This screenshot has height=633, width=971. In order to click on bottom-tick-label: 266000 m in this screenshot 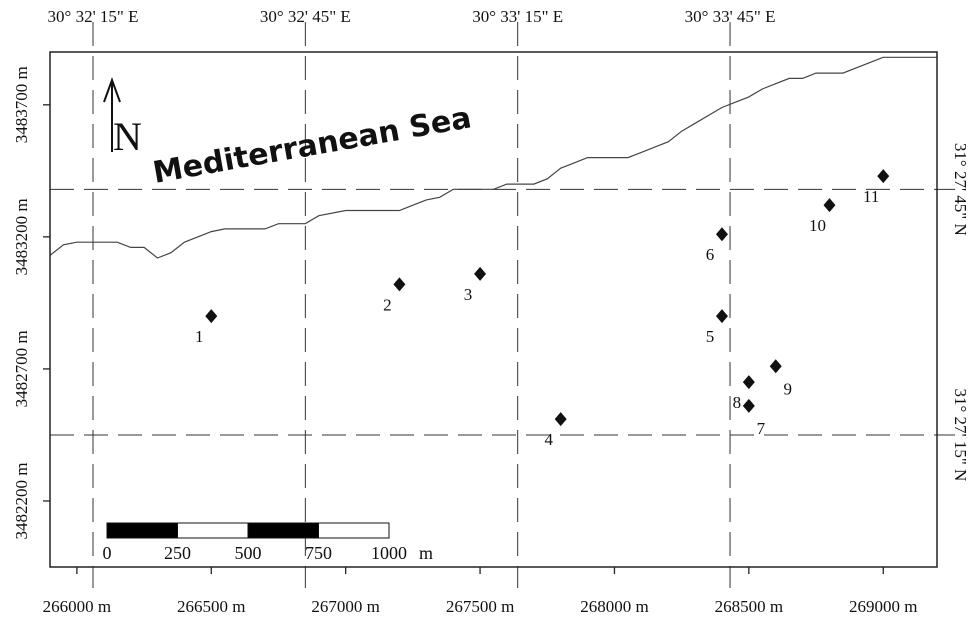, I will do `click(77, 606)`.